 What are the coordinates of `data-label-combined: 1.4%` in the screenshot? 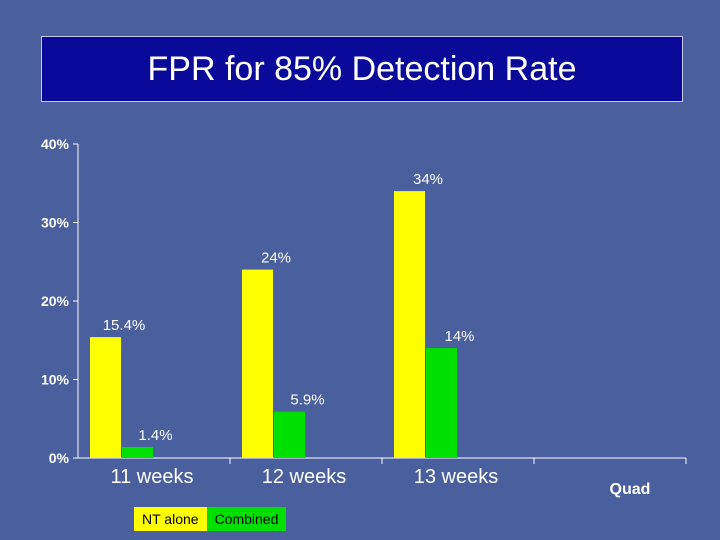 It's located at (155, 435).